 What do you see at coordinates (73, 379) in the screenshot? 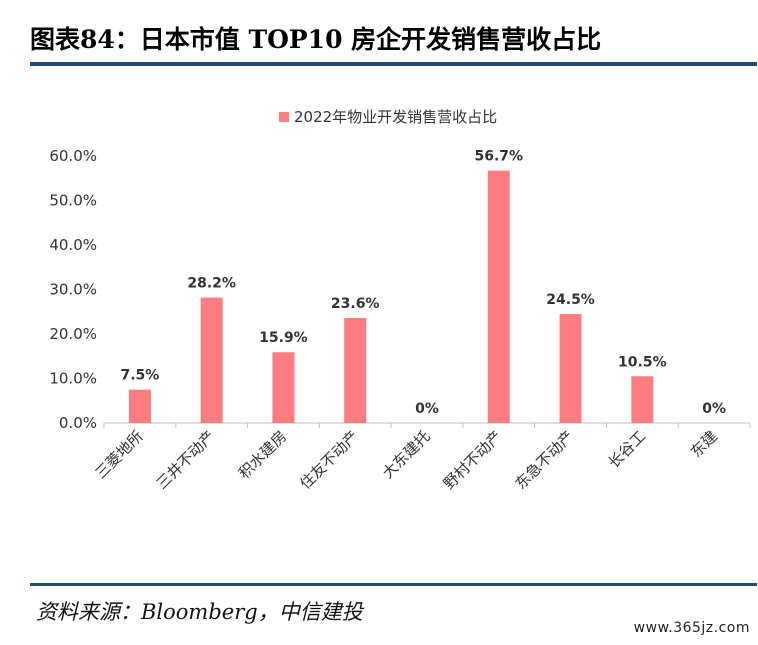
I see `y-tick-label: 10.0%` at bounding box center [73, 379].